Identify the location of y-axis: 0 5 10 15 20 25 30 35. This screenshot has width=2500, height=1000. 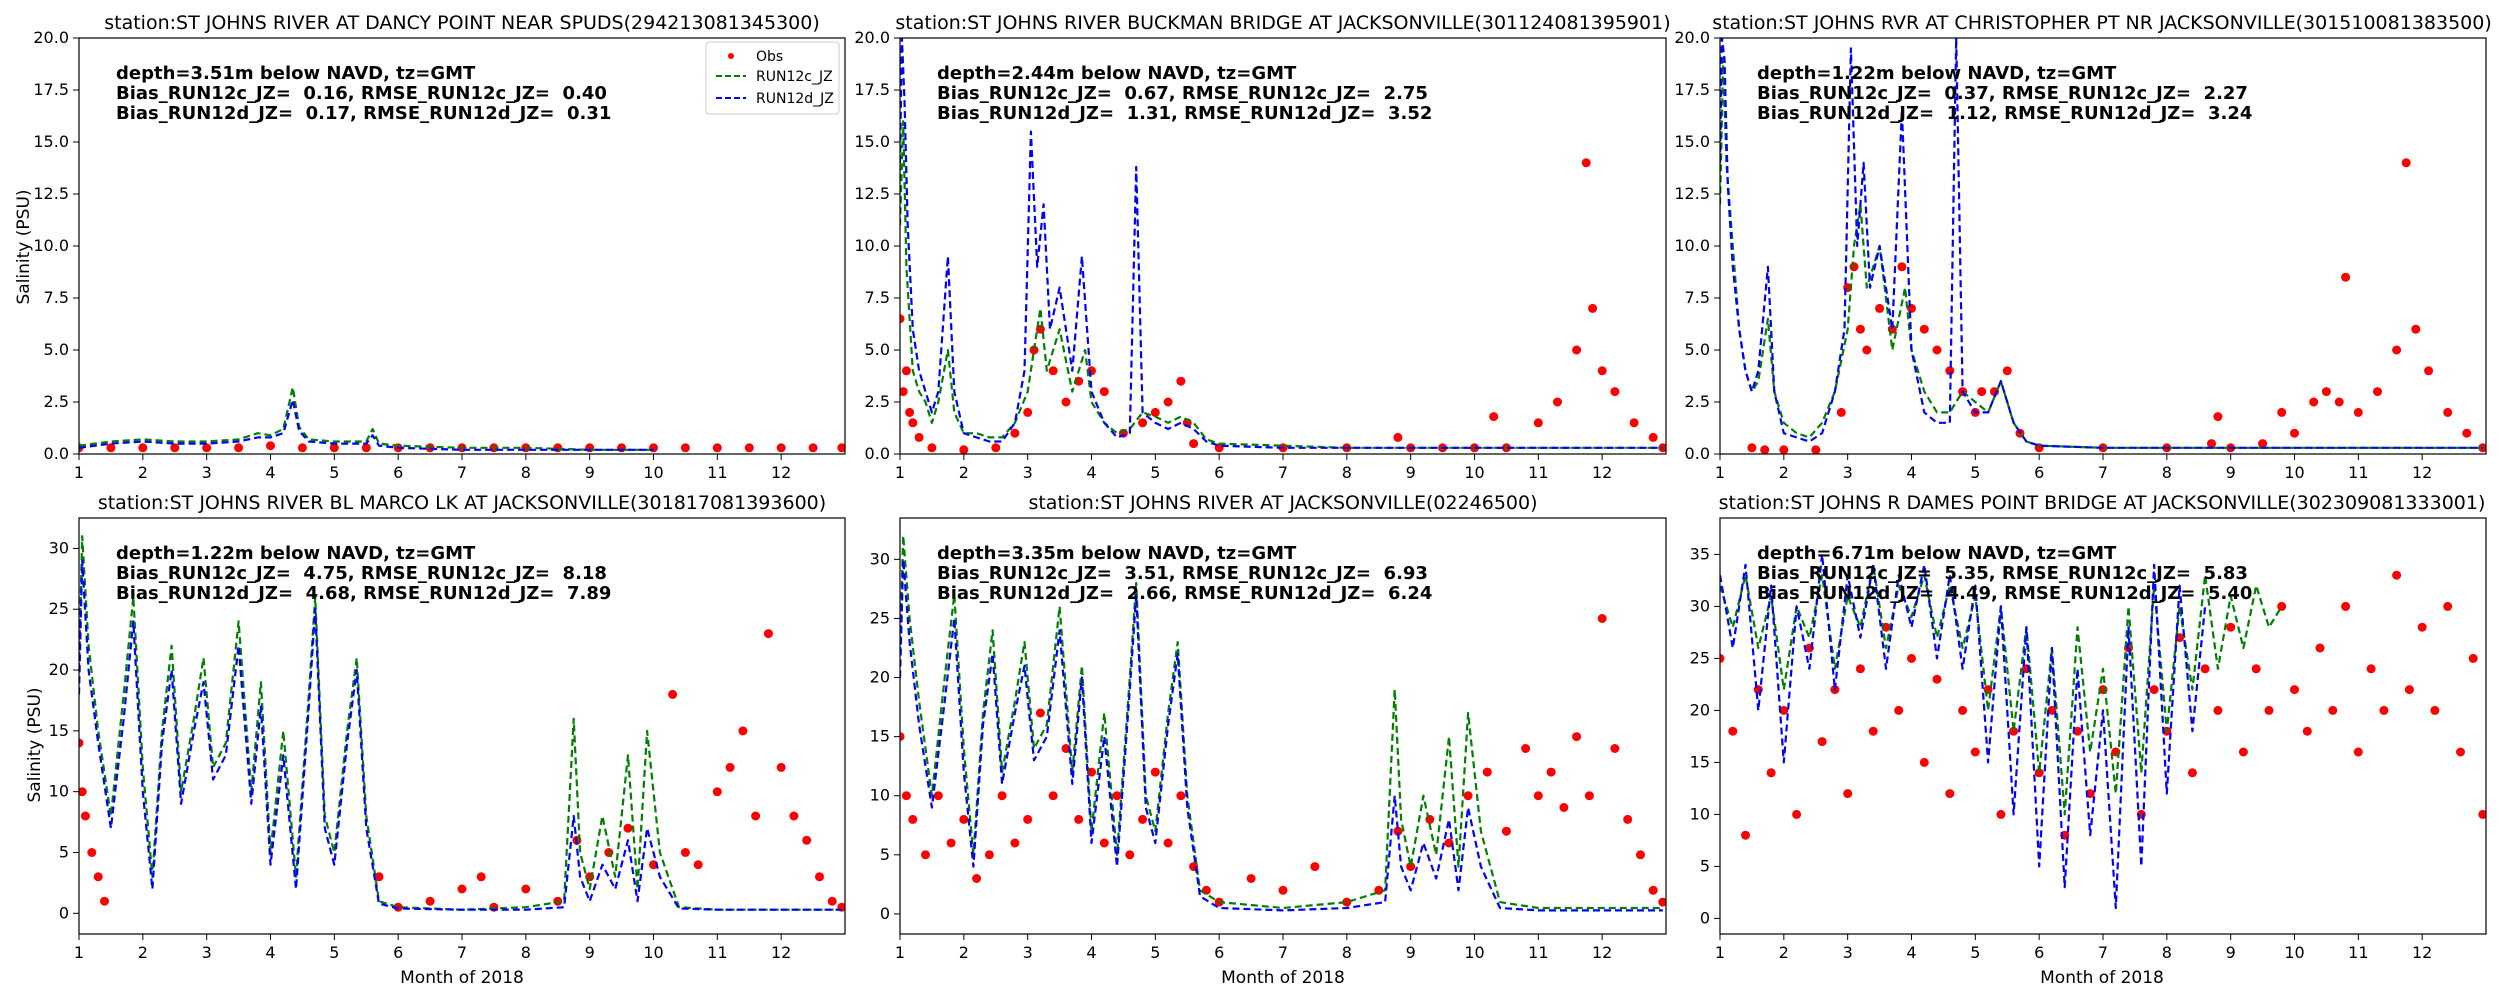
(1705, 735).